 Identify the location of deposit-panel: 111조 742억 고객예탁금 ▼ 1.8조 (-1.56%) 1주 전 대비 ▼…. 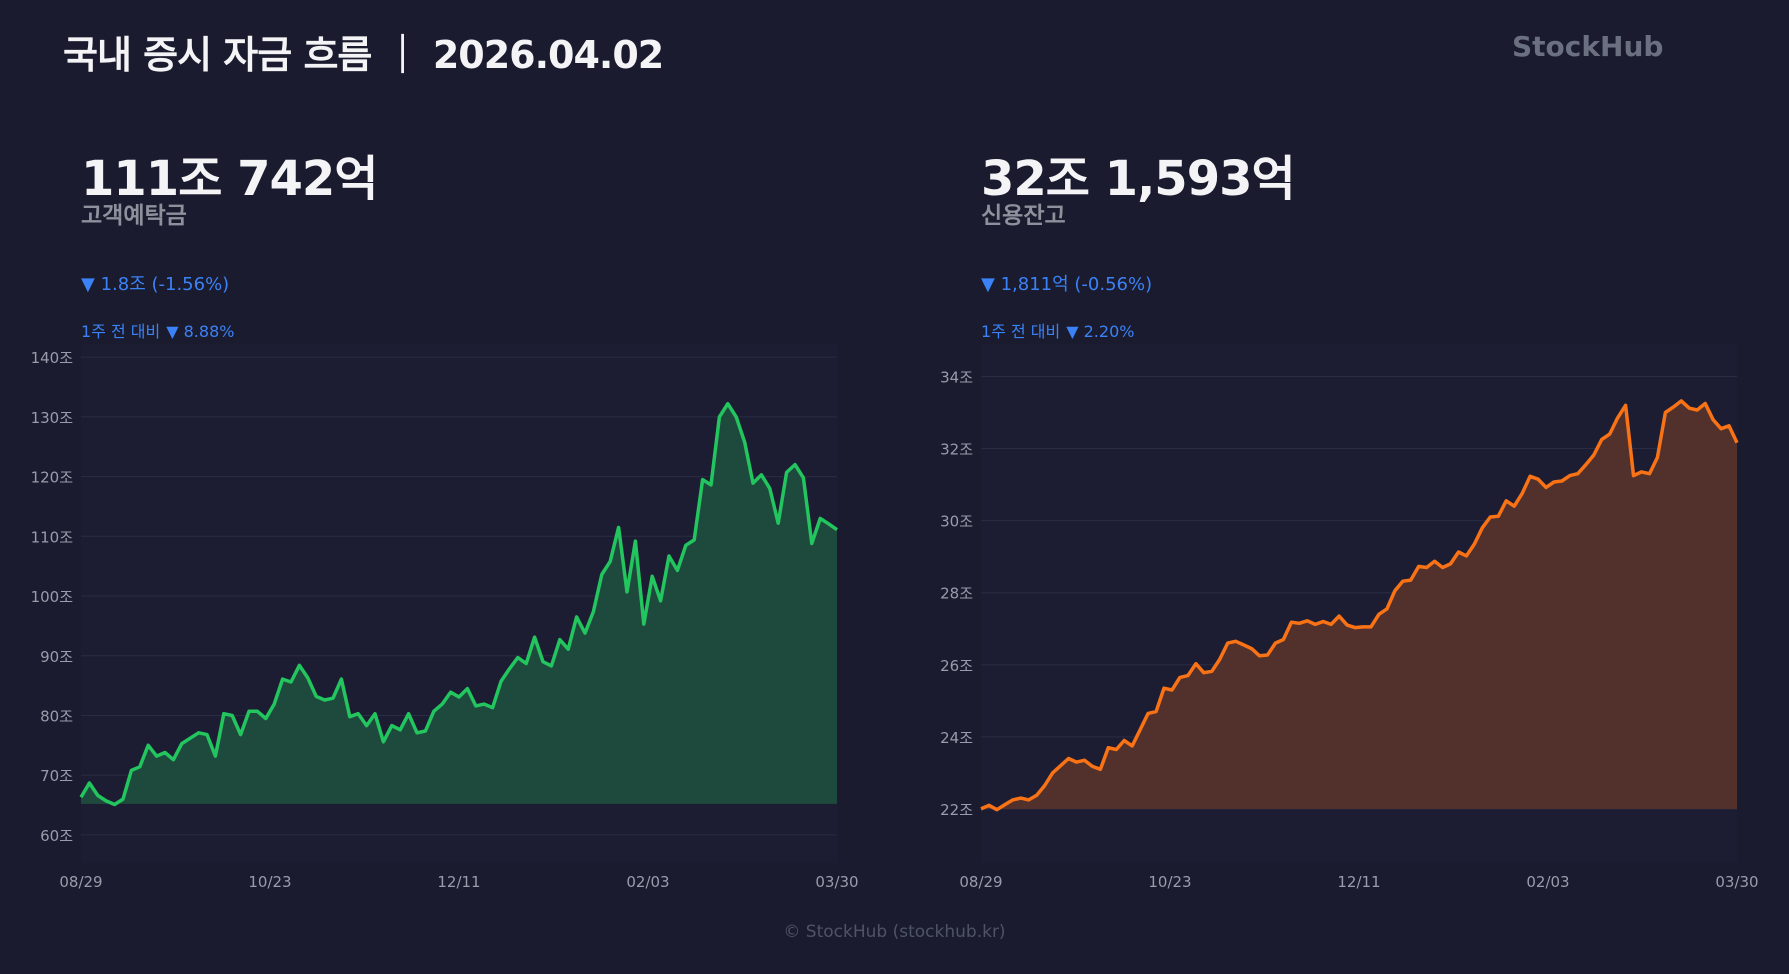
(229, 246).